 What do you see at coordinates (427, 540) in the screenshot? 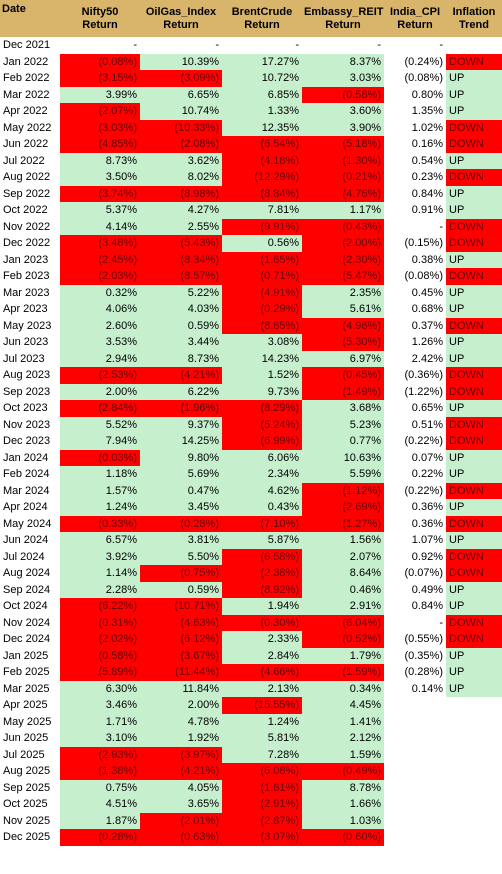
I see `india-cpi-cell: 1.07%` at bounding box center [427, 540].